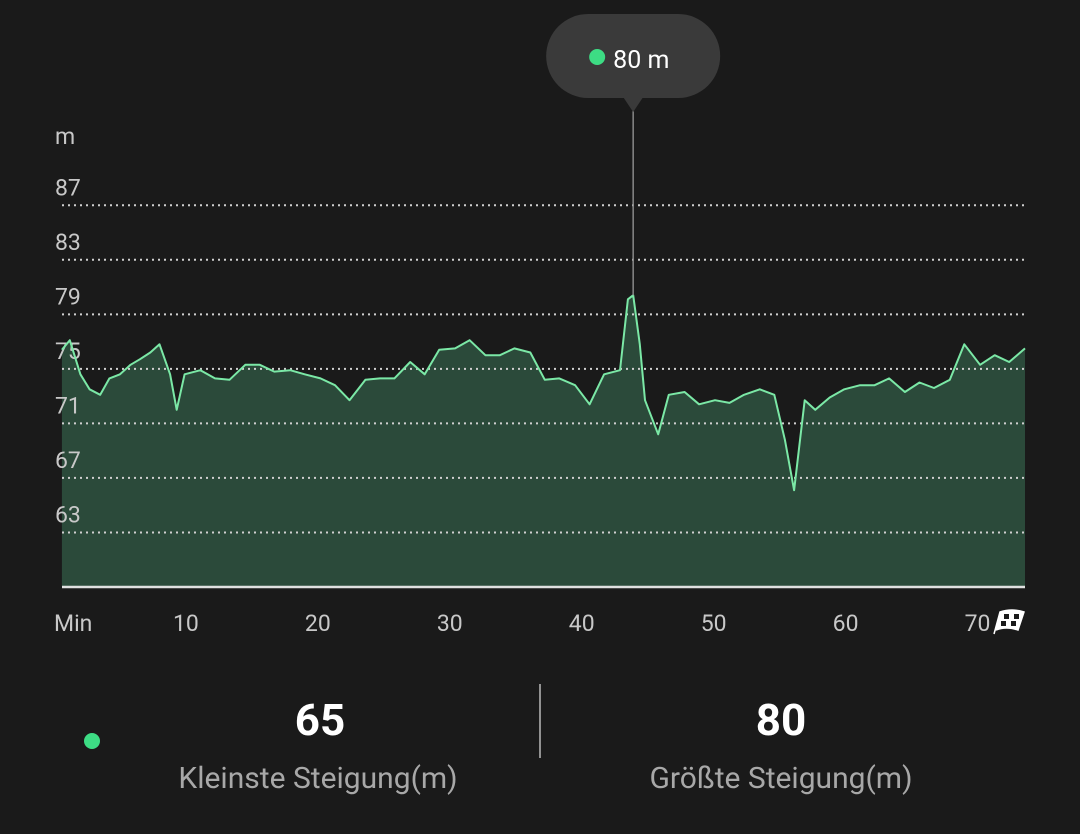 This screenshot has height=834, width=1080. I want to click on x-axis-label: Min, so click(73, 623).